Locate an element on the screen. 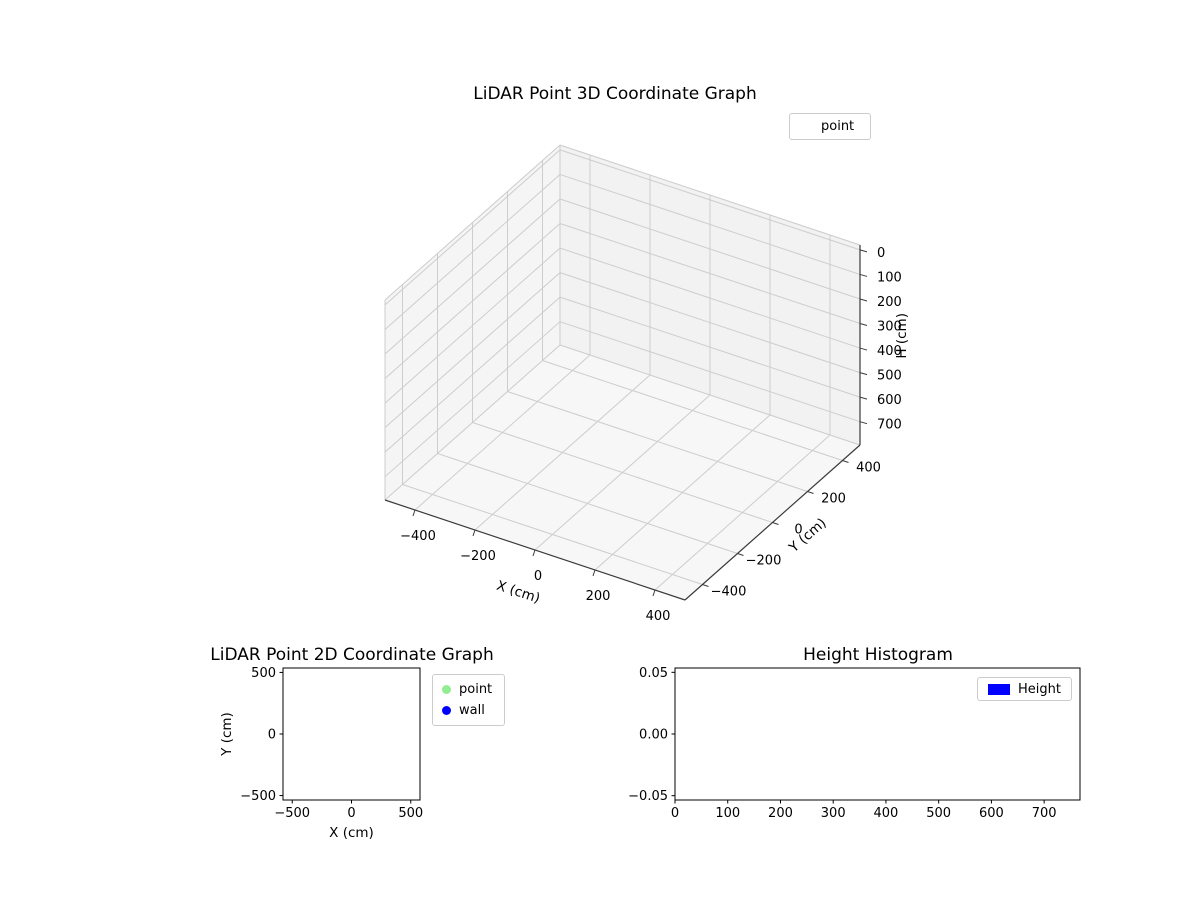 This screenshot has height=900, width=1200. svg-text: 0.00 is located at coordinates (653, 735).